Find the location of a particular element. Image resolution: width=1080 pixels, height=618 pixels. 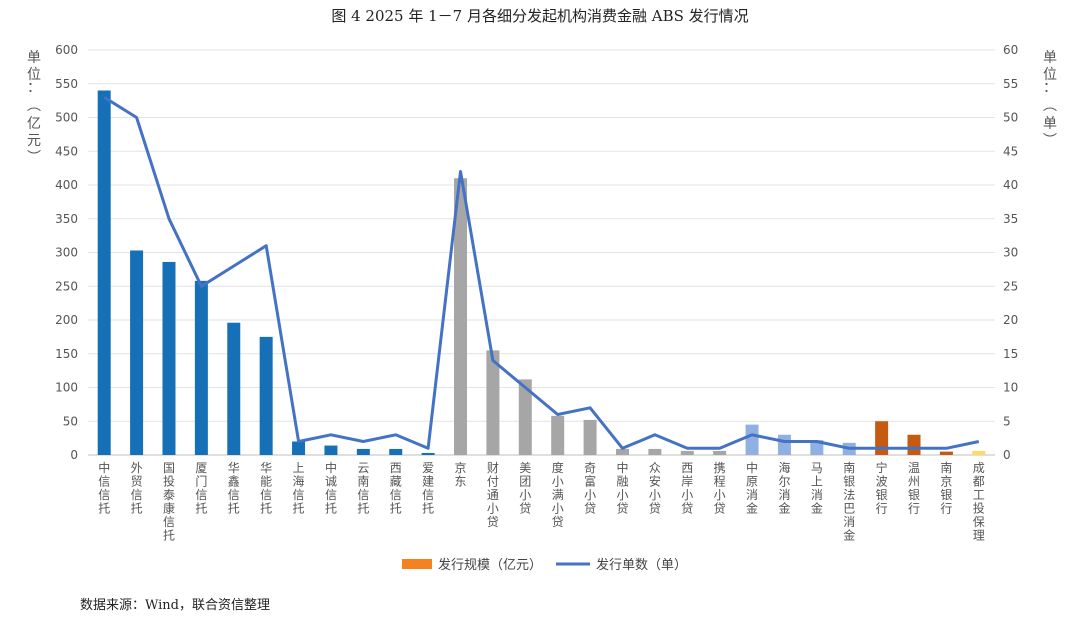

category-label: 华能信托 is located at coordinates (266, 488).